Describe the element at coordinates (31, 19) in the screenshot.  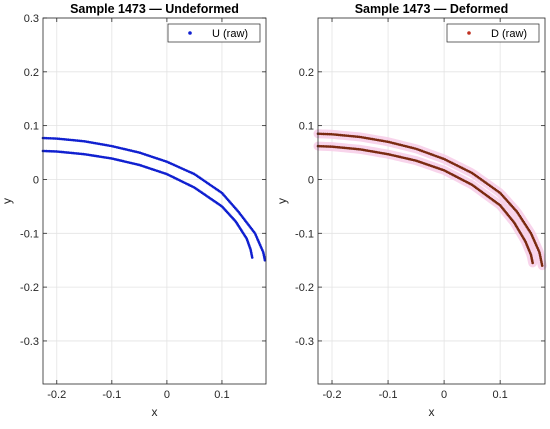
I see `y-tick-label: 0.3` at that location.